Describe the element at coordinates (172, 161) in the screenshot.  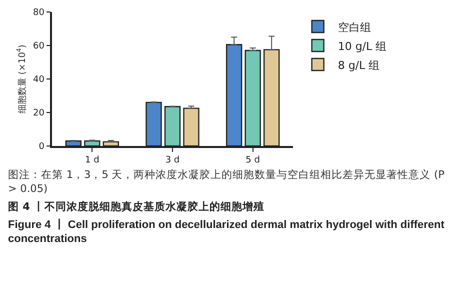
I see `x-tick-label: 3 d` at that location.